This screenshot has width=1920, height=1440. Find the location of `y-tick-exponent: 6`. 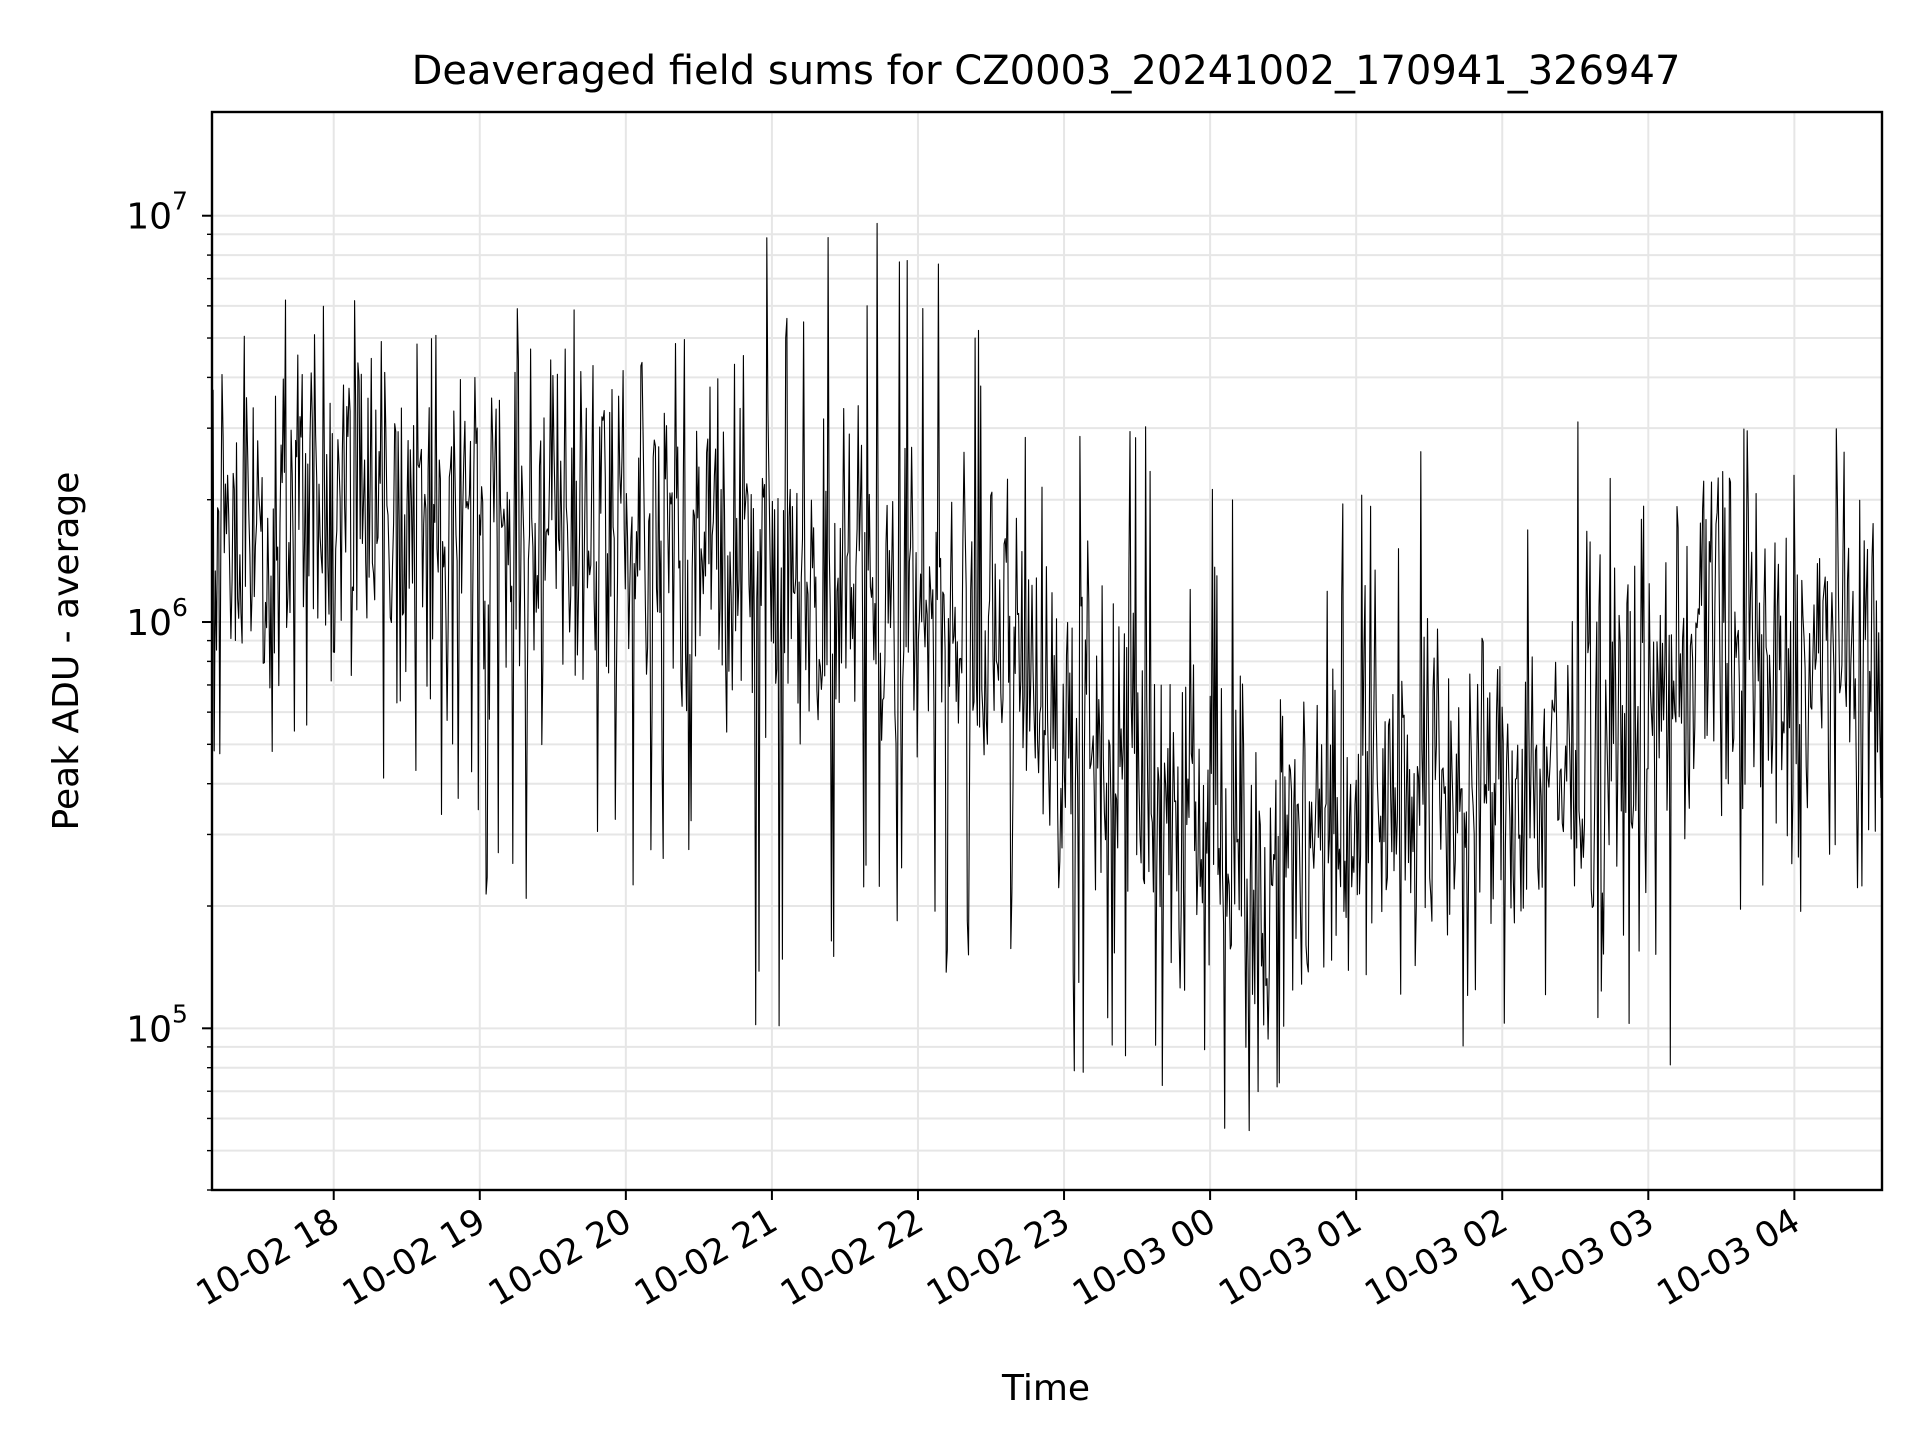

y-tick-exponent: 6 is located at coordinates (180, 607).